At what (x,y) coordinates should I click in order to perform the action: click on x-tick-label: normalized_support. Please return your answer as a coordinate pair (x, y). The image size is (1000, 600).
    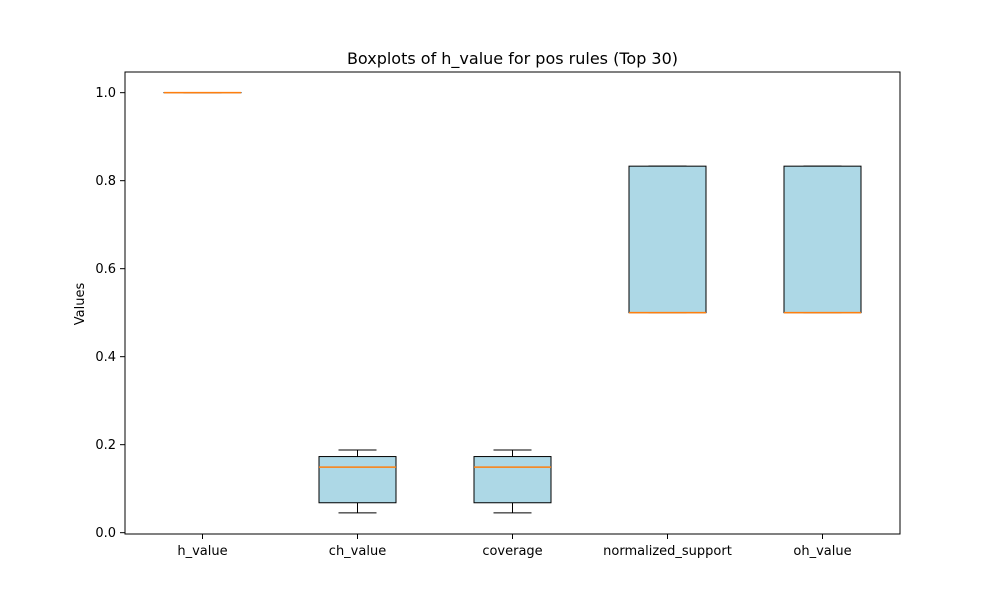
    Looking at the image, I should click on (667, 551).